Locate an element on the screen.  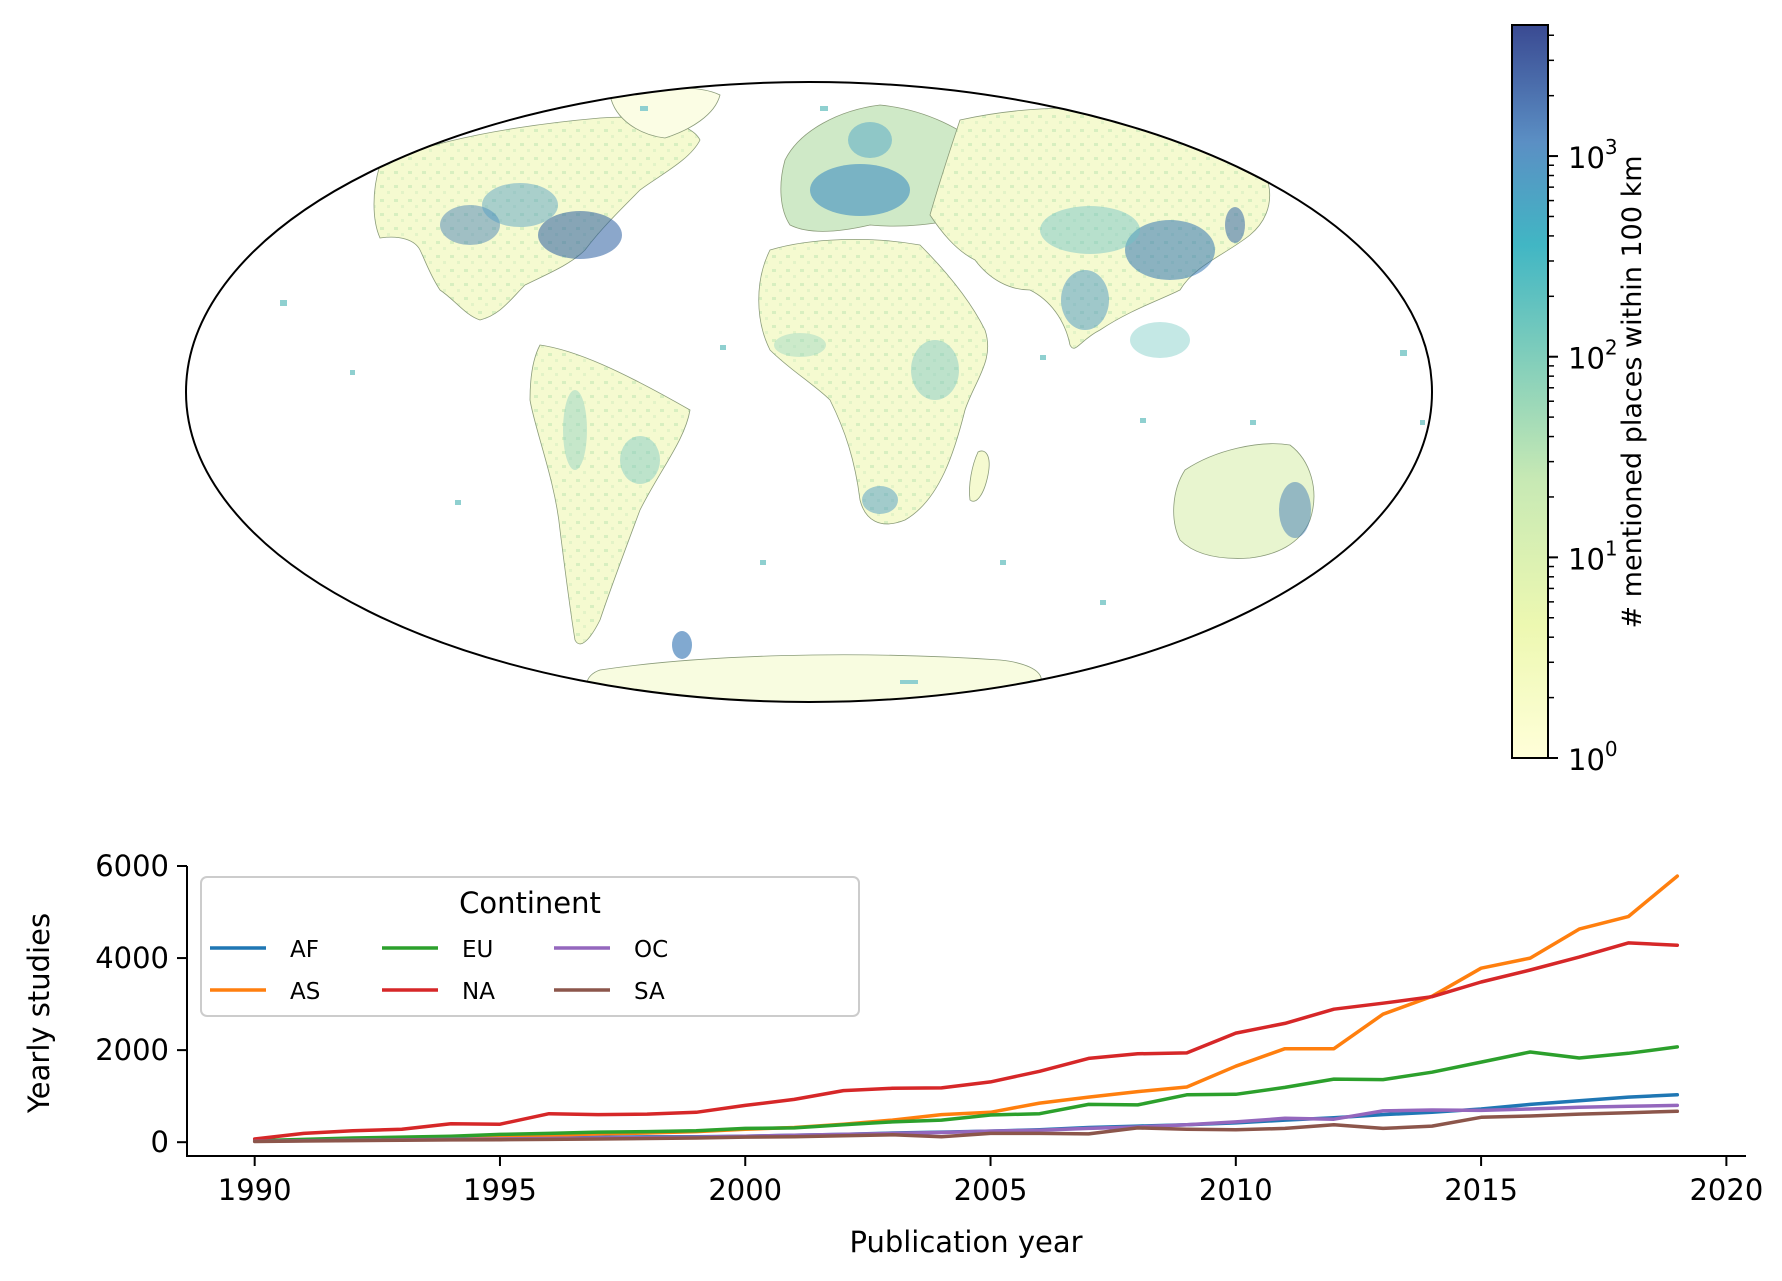
x-tick-label: 2015 is located at coordinates (1481, 1190).